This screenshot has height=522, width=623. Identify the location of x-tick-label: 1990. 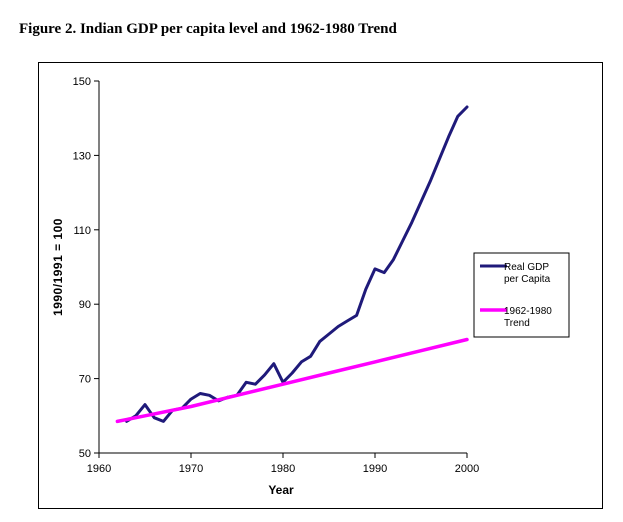
(375, 469).